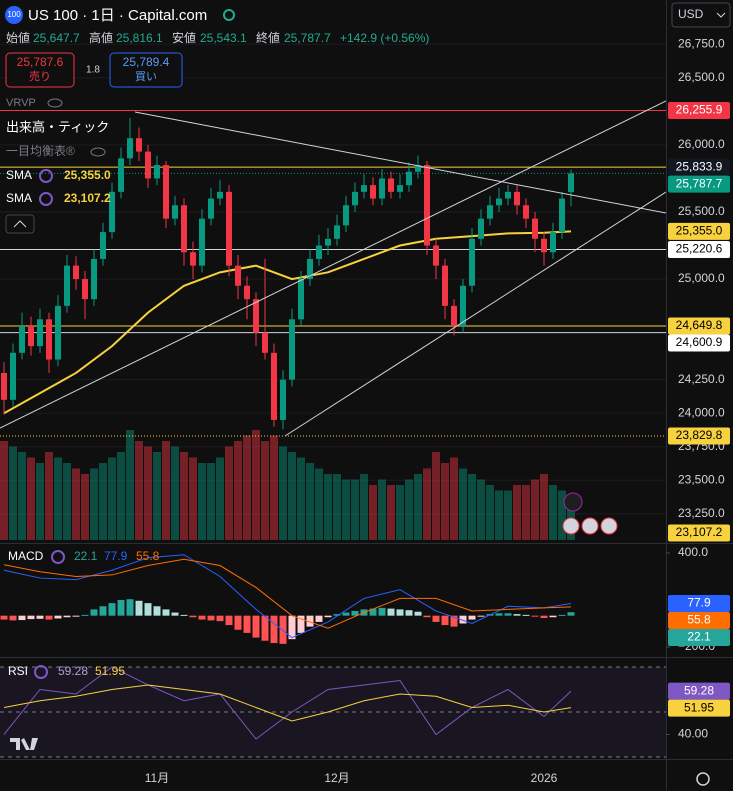 Image resolution: width=733 pixels, height=791 pixels. What do you see at coordinates (146, 76) in the screenshot?
I see `buy-label: 買い` at bounding box center [146, 76].